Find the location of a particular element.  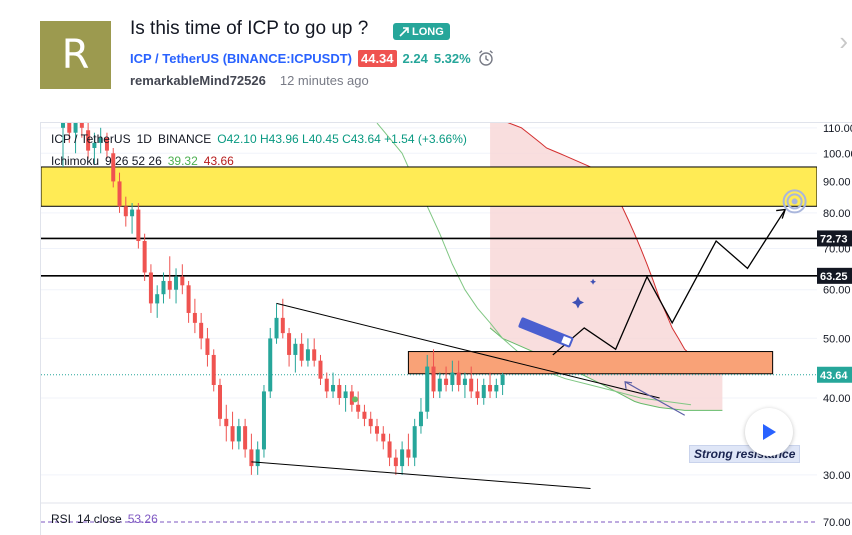

long-badge: LONG is located at coordinates (421, 31).